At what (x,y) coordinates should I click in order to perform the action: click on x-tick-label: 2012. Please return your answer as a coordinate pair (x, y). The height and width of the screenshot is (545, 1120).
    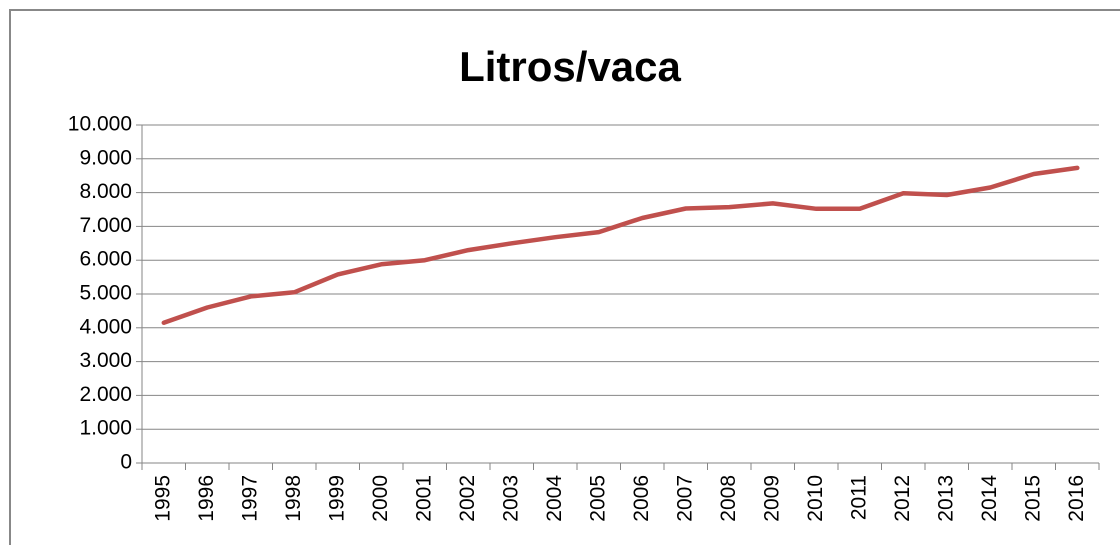
    Looking at the image, I should click on (902, 498).